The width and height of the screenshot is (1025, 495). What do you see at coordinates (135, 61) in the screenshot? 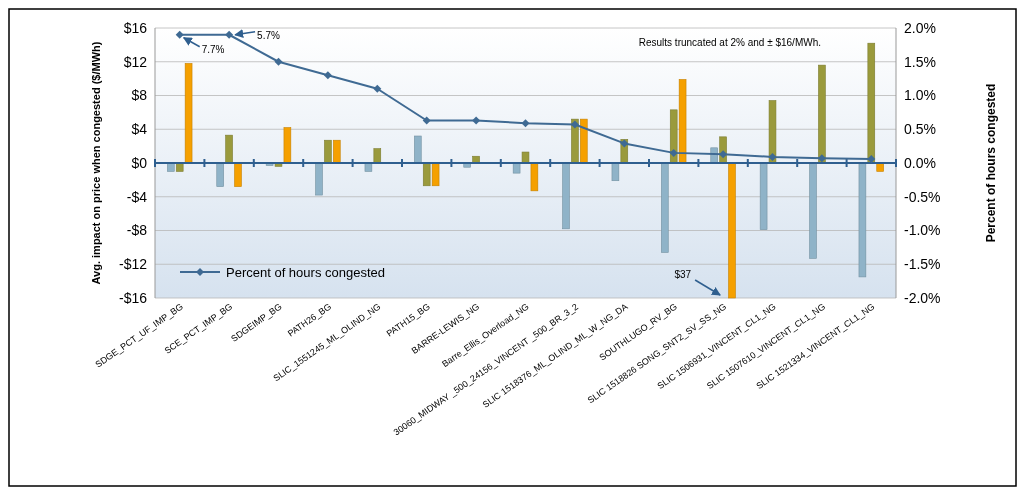
I see `y-tick-label: $12` at bounding box center [135, 61].